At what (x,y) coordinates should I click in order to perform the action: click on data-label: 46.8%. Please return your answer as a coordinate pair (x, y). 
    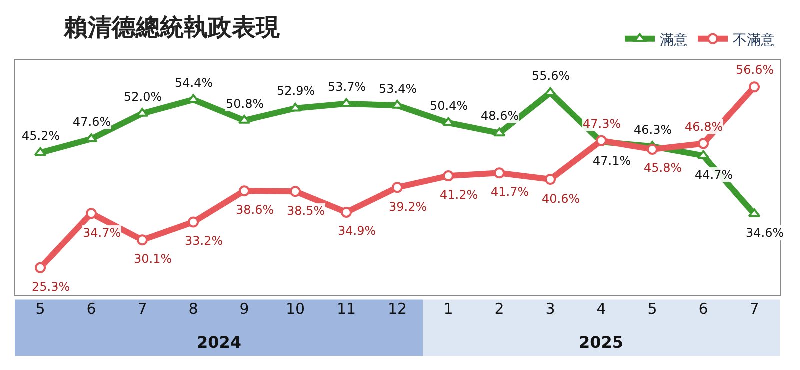
    Looking at the image, I should click on (704, 127).